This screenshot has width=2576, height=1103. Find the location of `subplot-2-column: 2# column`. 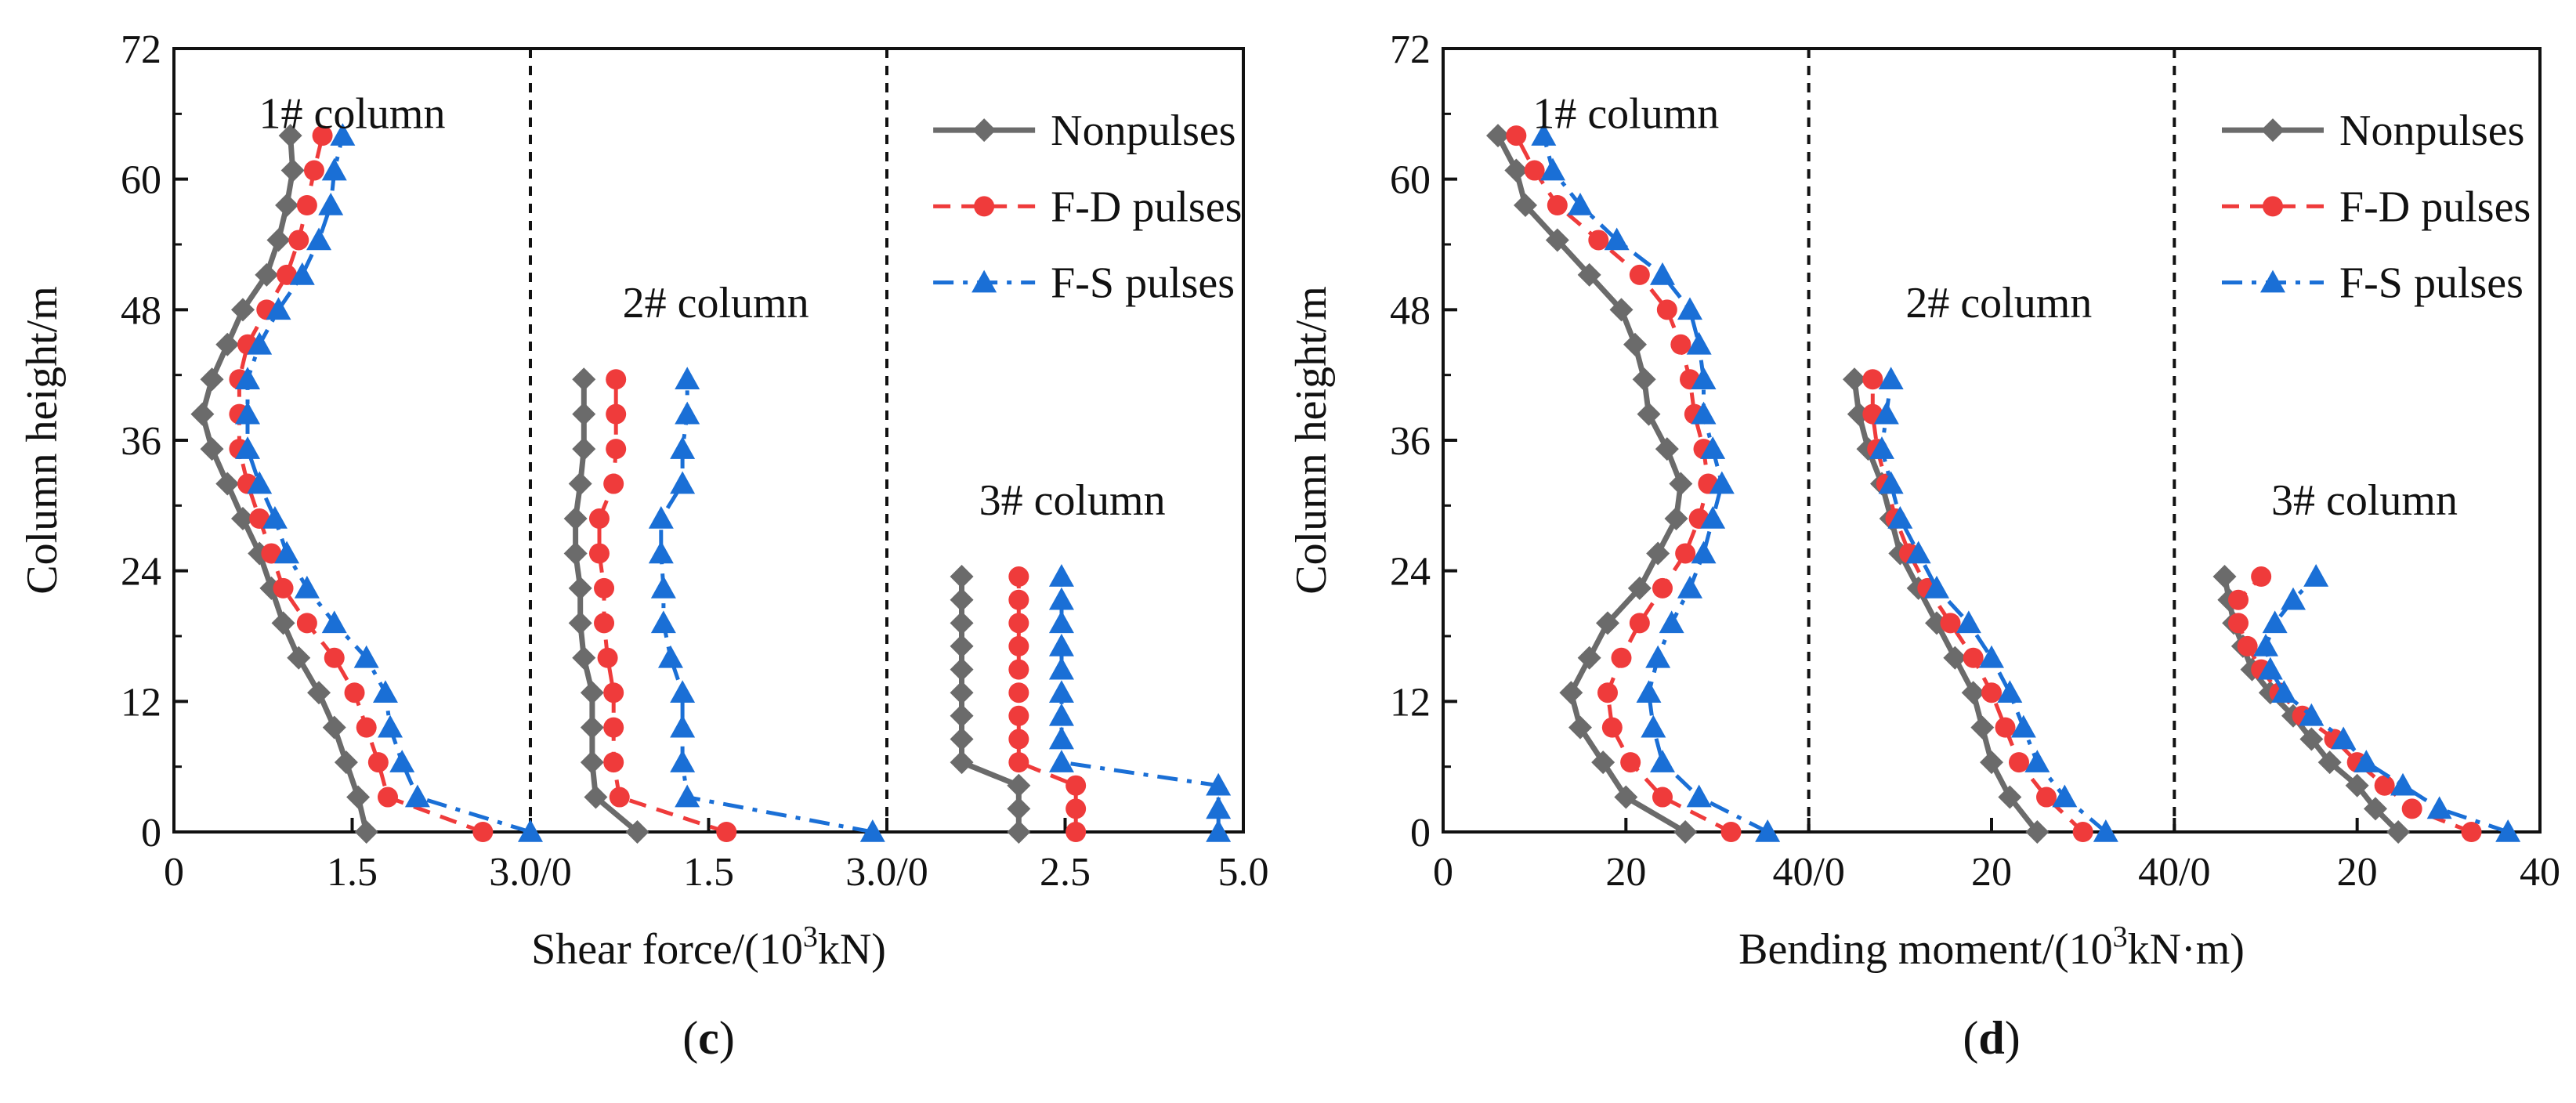

subplot-2-column: 2# column is located at coordinates (724, 561).